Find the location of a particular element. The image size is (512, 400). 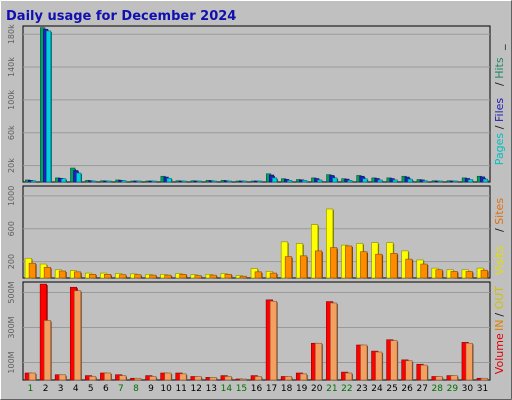

x-tick-label: 4 is located at coordinates (76, 389).